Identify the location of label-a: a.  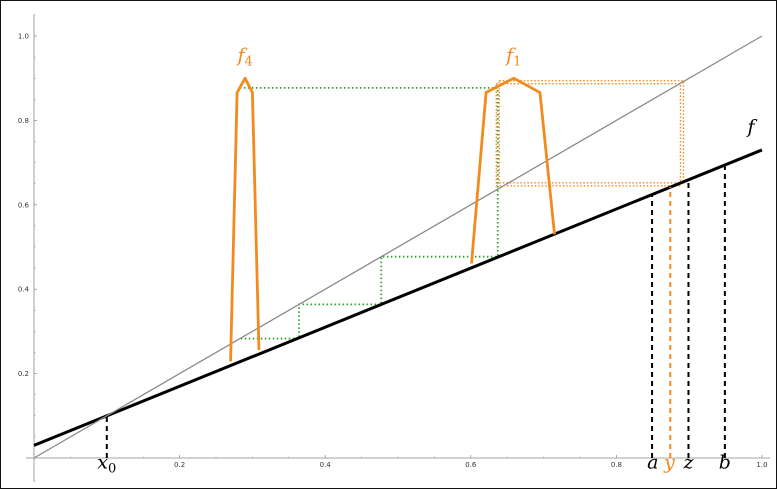
(652, 463).